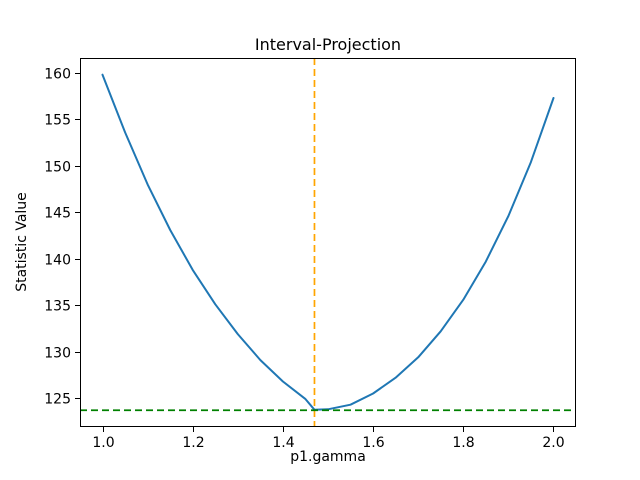 The image size is (640, 480). What do you see at coordinates (463, 443) in the screenshot?
I see `x-tick-label: 1.8` at bounding box center [463, 443].